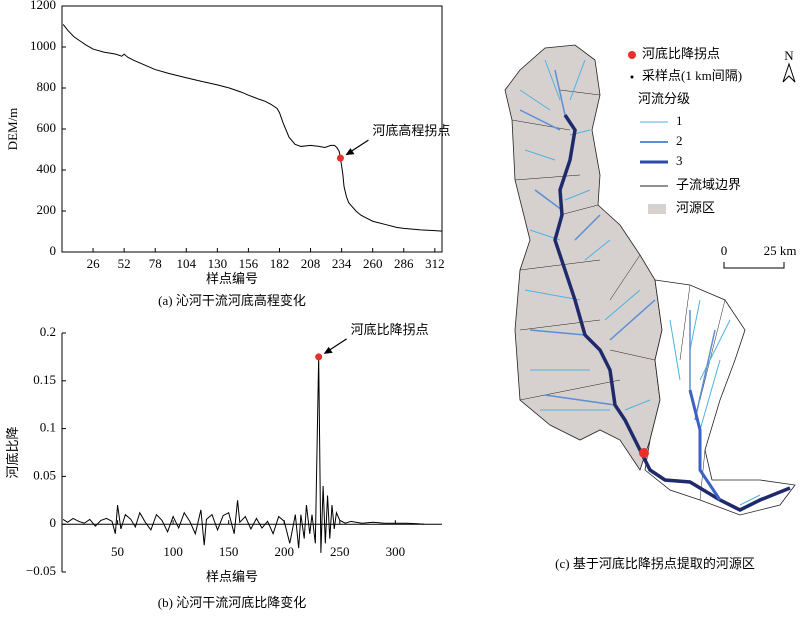 Image resolution: width=800 pixels, height=621 pixels. I want to click on x-tick-label: 104, so click(187, 263).